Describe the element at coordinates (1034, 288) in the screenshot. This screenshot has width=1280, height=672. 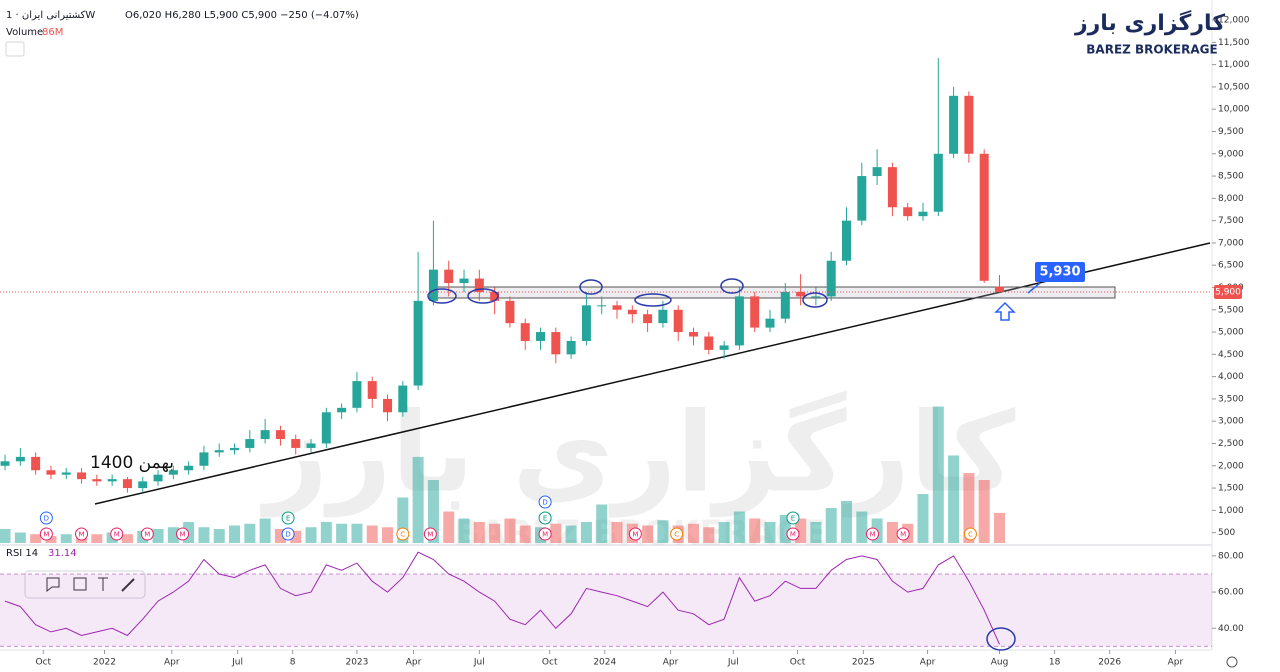
I see `level-pointer` at that location.